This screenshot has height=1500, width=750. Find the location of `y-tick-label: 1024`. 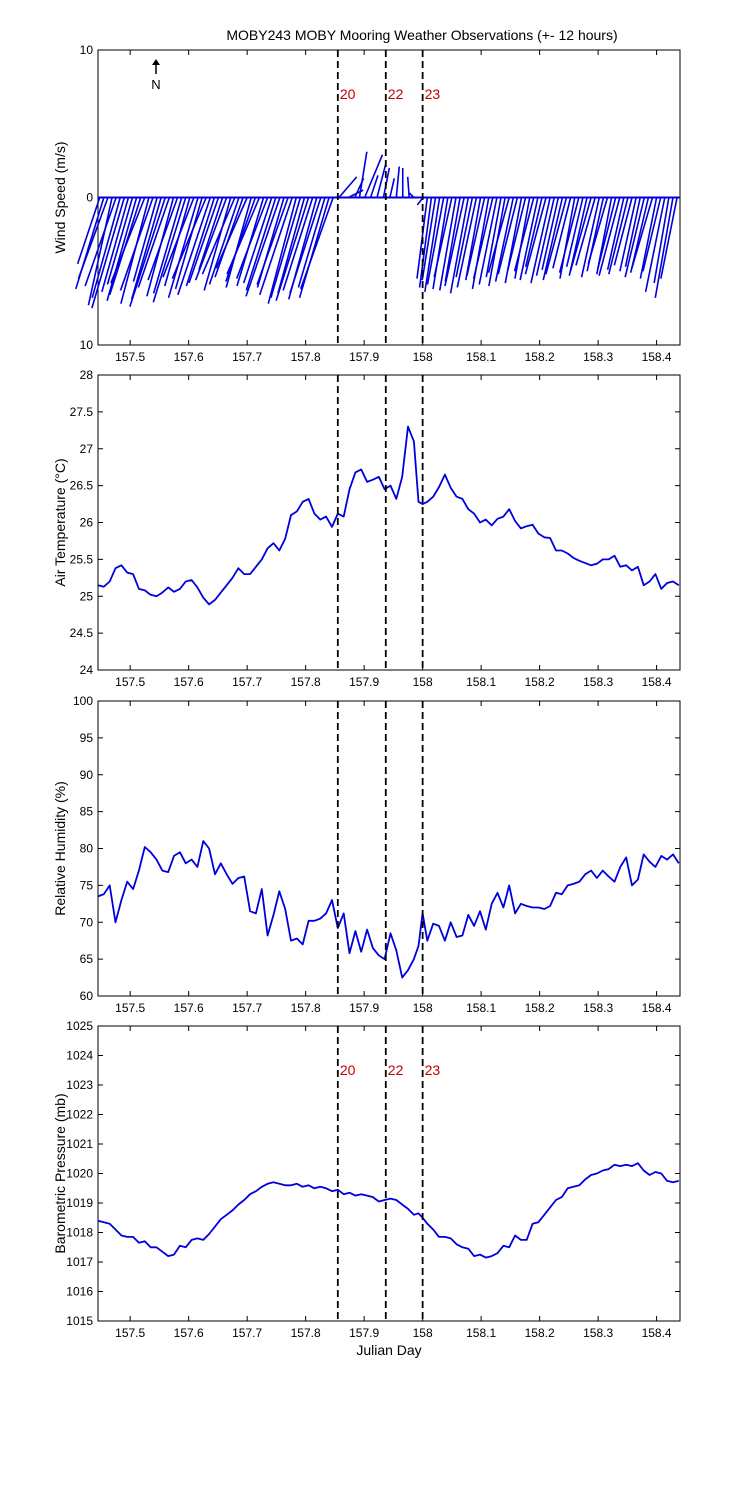

y-tick-label: 1024 is located at coordinates (79, 1056).